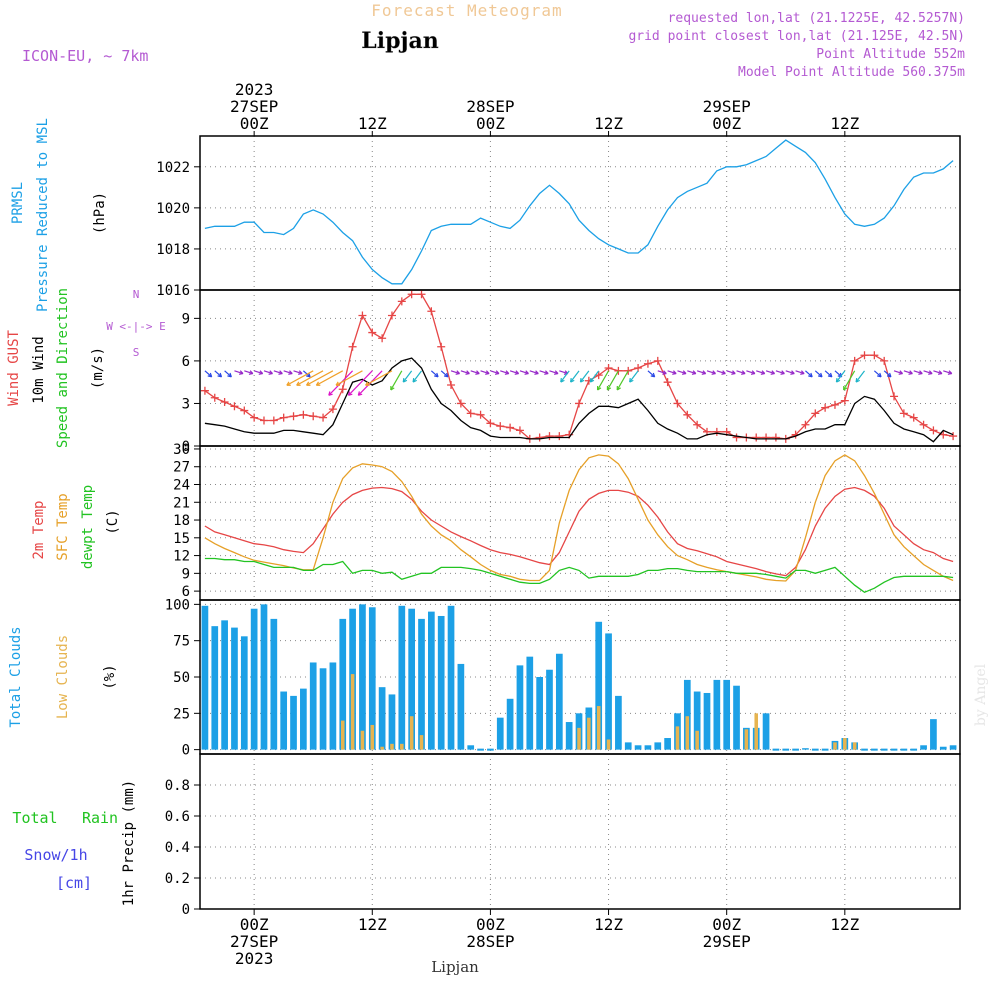  What do you see at coordinates (726, 924) in the screenshot?
I see `time-label-bottom: 00Z` at bounding box center [726, 924].